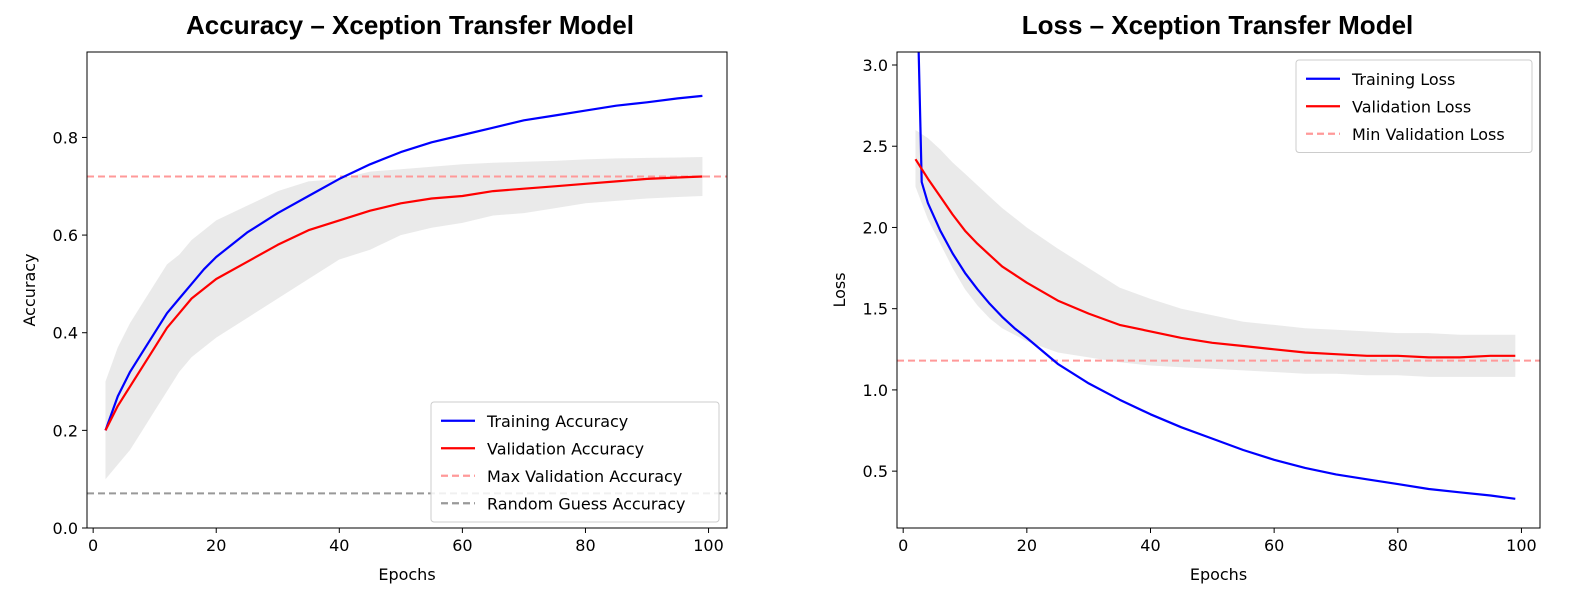 The height and width of the screenshot is (601, 1595). Describe the element at coordinates (875, 471) in the screenshot. I see `y-tick-label: 0.5` at that location.